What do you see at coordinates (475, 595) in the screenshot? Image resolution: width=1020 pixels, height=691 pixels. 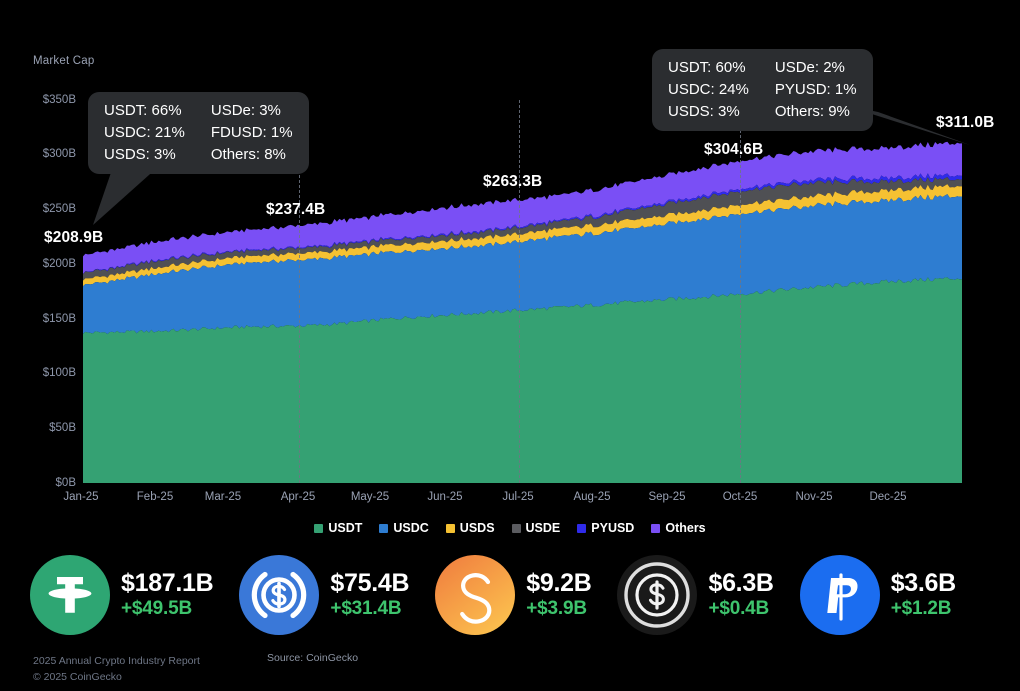 I see `usds-icon` at bounding box center [475, 595].